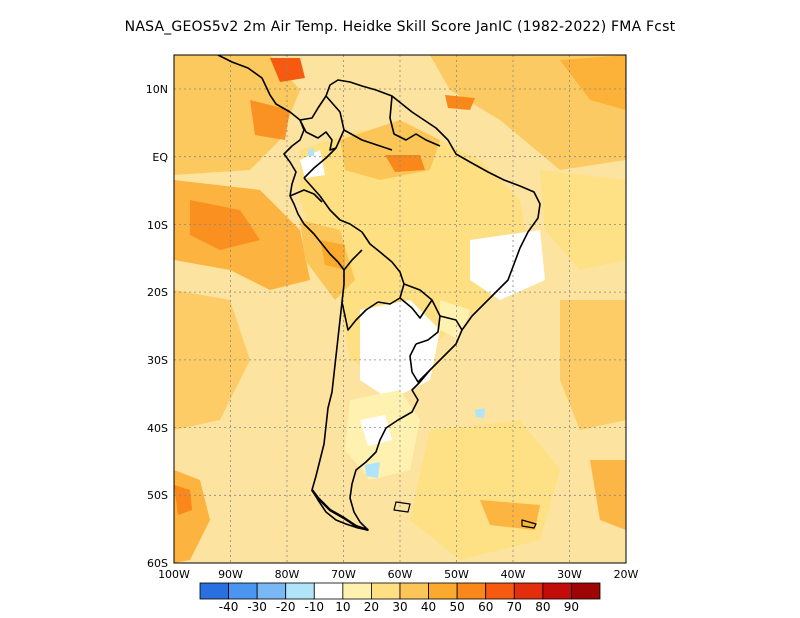 The height and width of the screenshot is (618, 800). Describe the element at coordinates (157, 563) in the screenshot. I see `lat-label-60s: 60S` at that location.